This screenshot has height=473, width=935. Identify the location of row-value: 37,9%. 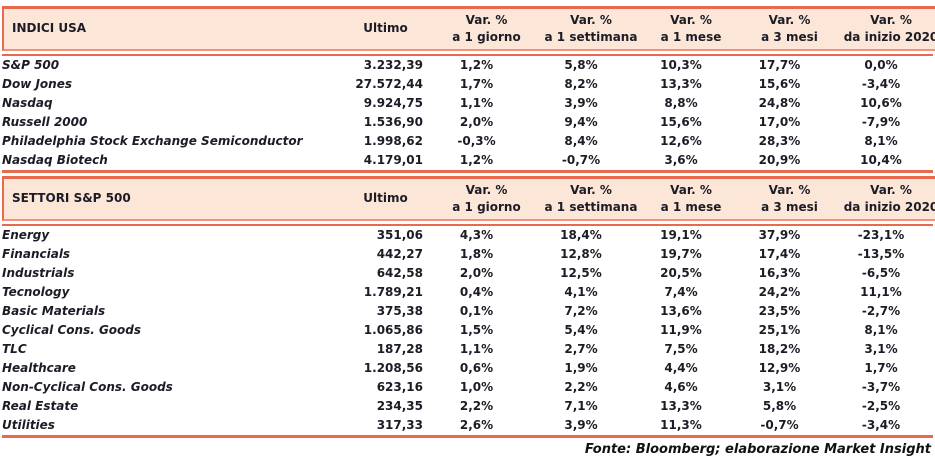
(779, 235).